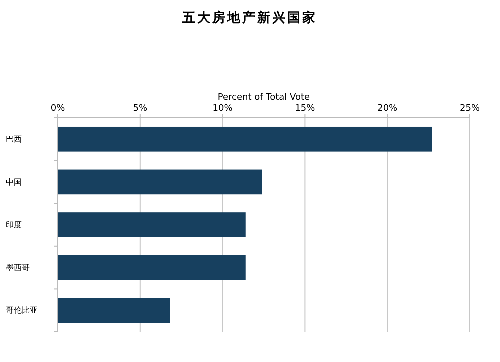 This screenshot has width=500, height=362. Describe the element at coordinates (305, 109) in the screenshot. I see `x-tick-label: 15%` at that location.